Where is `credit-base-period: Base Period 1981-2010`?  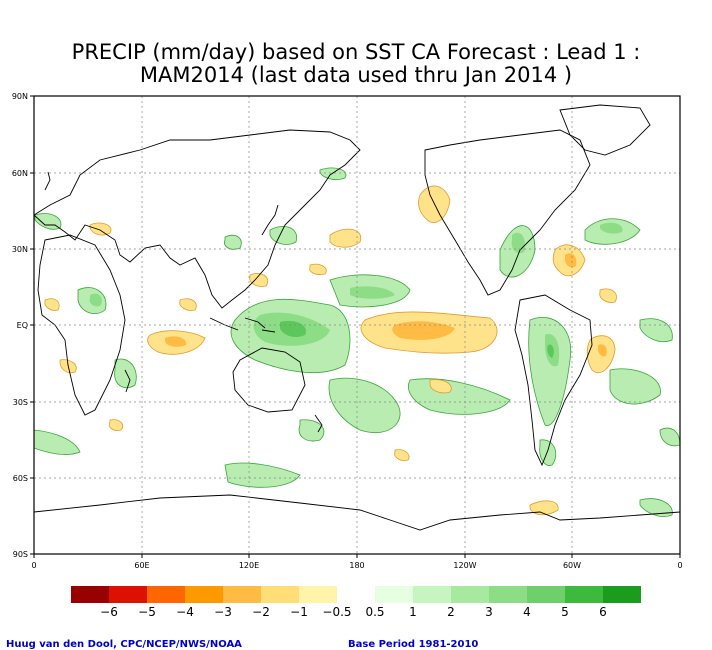 credit-base-period: Base Period 1981-2010 is located at coordinates (413, 644).